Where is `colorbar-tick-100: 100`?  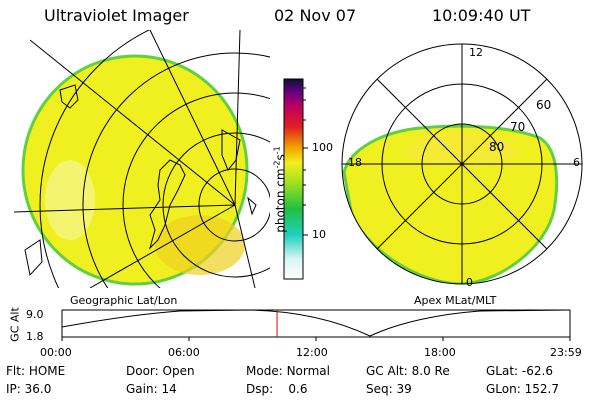 colorbar-tick-100: 100 is located at coordinates (322, 147).